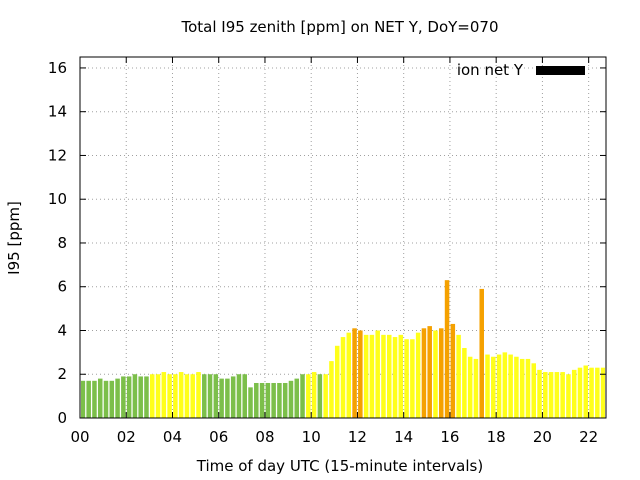  I want to click on x-tick-label: 12, so click(357, 437).